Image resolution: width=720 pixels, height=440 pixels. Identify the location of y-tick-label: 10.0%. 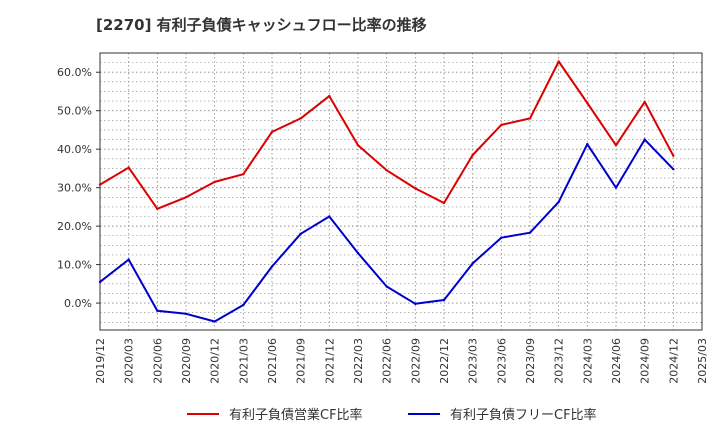
(74, 265).